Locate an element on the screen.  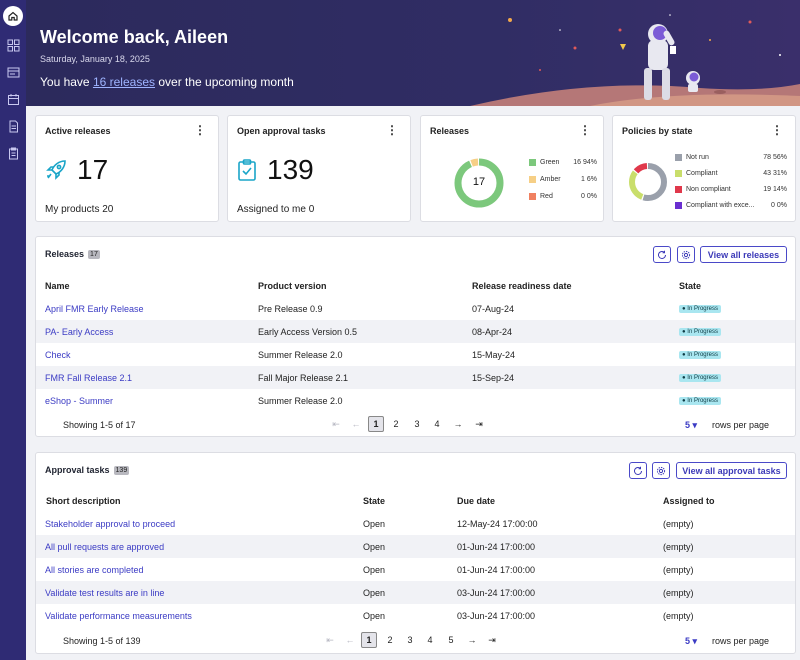
column-assigned-to: Assigned to is located at coordinates (689, 501).